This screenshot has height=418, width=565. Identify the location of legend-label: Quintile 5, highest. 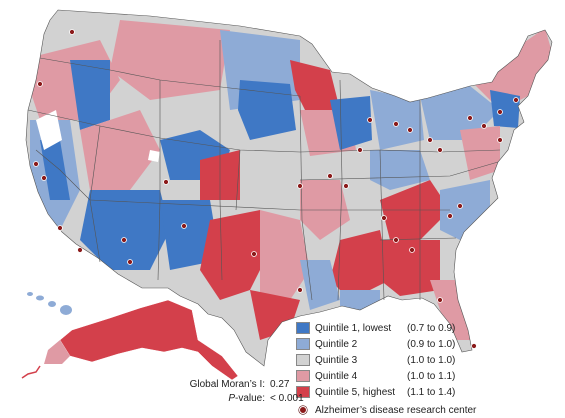
(355, 392).